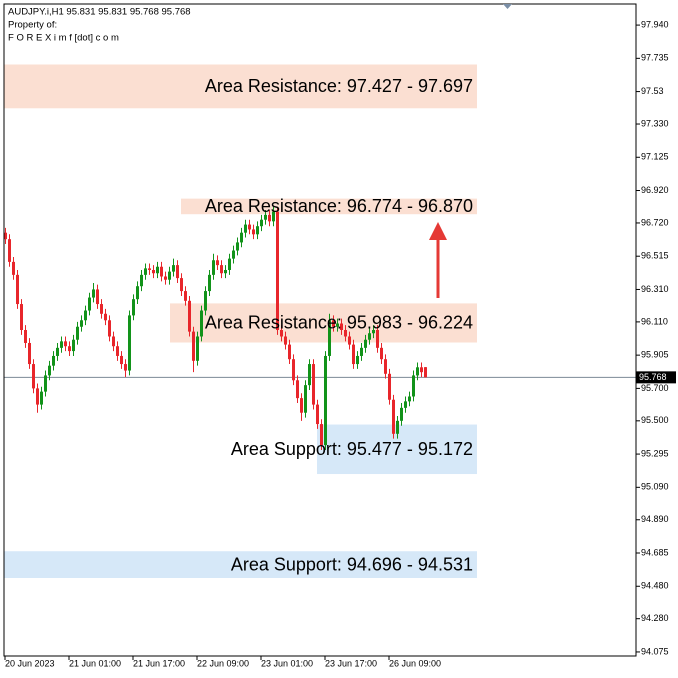 This screenshot has width=678, height=678. Describe the element at coordinates (655, 552) in the screenshot. I see `y-tick-label: 94.685` at that location.